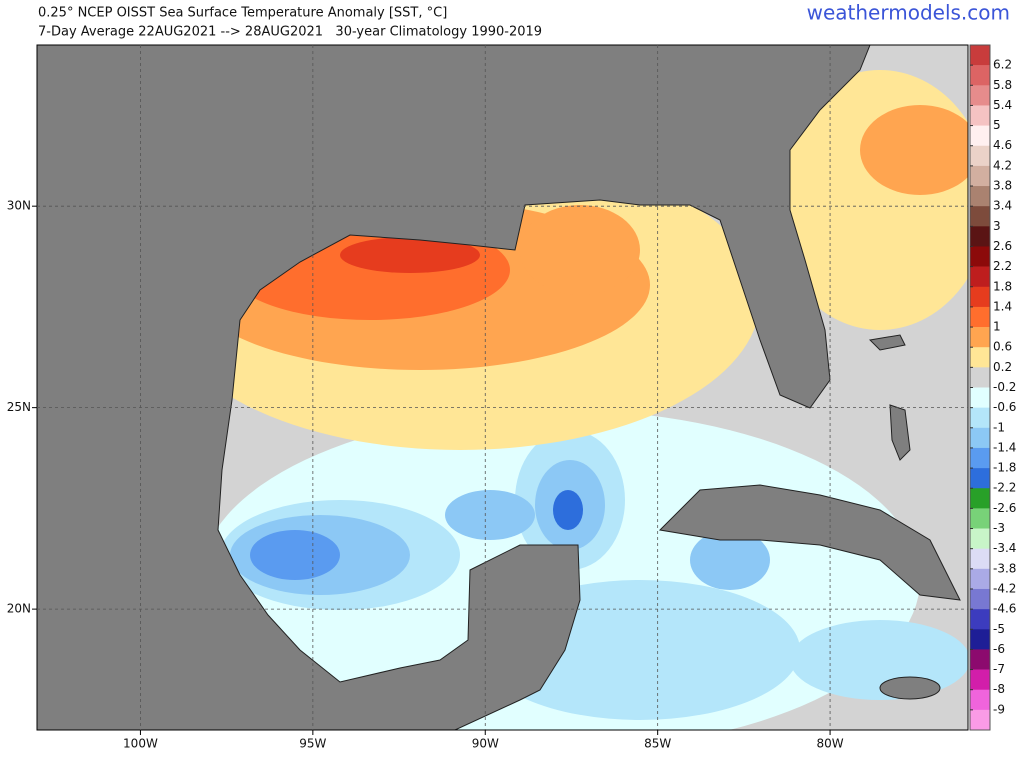  What do you see at coordinates (1002, 105) in the screenshot?
I see `colorbar-label: 5.4` at bounding box center [1002, 105].